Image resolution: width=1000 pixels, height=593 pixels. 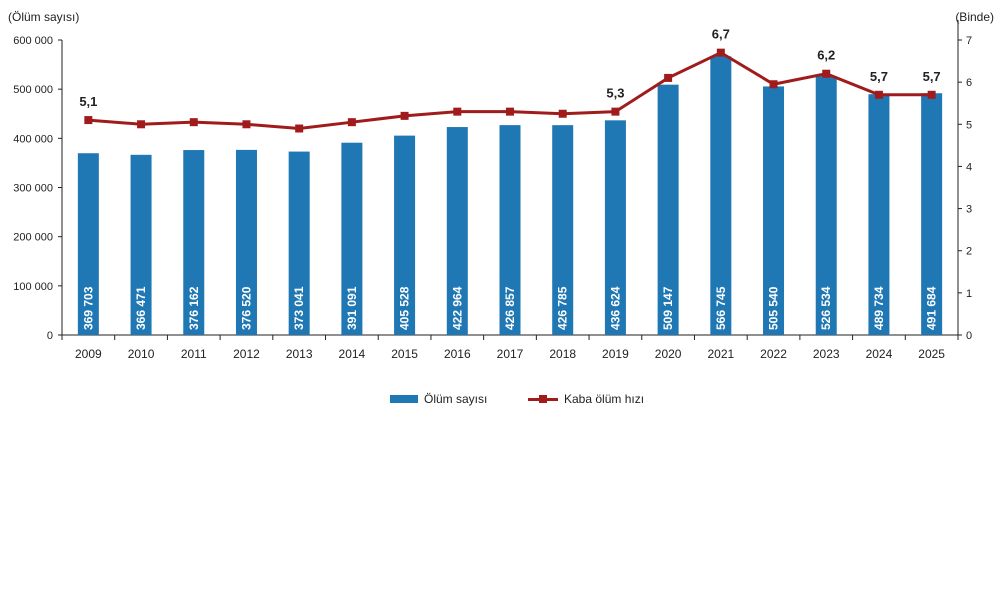 I want to click on x-tick-label: 2022, so click(x=773, y=354).